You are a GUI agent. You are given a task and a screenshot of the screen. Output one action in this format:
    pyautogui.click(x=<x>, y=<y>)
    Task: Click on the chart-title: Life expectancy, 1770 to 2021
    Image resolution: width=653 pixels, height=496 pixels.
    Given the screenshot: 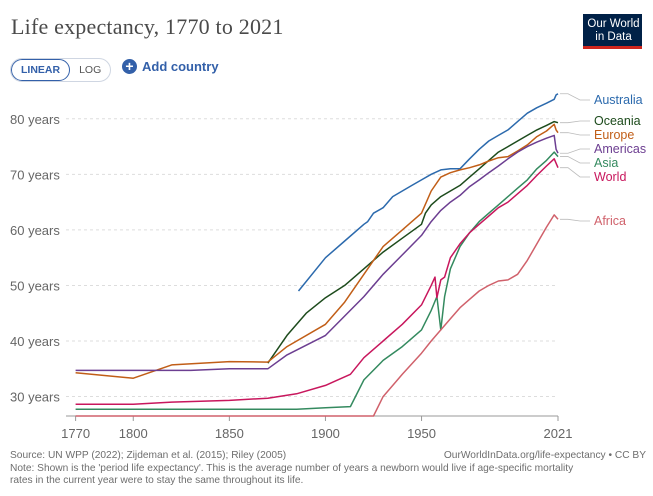 What is the action you would take?
    pyautogui.click(x=147, y=26)
    